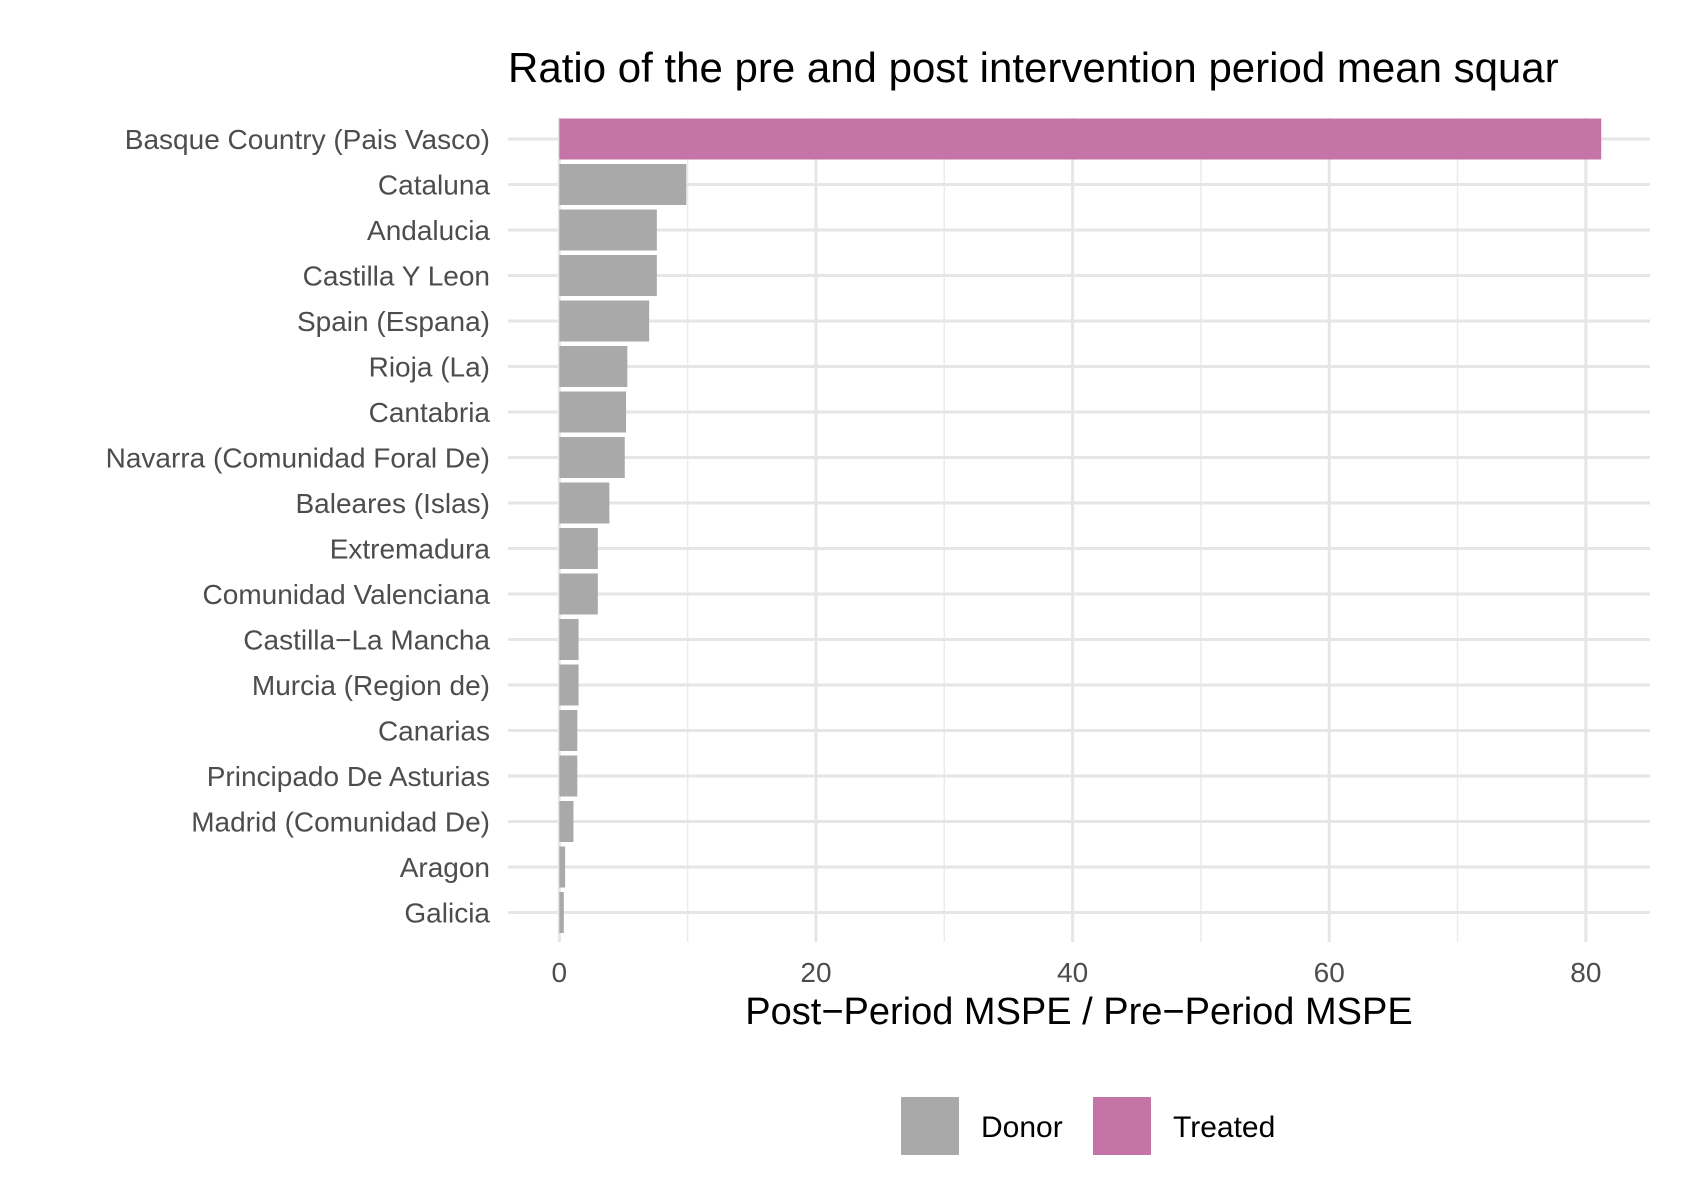  Describe the element at coordinates (1080, 139) in the screenshot. I see `bar-basque-country-pais-vasco` at that location.